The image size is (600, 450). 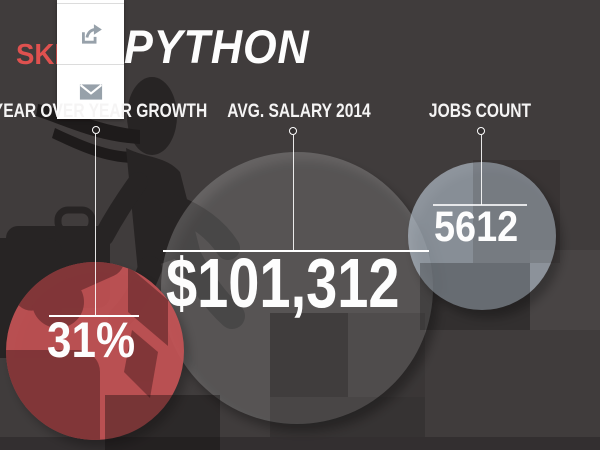 I want to click on jobs-value: 5612, so click(x=476, y=227).